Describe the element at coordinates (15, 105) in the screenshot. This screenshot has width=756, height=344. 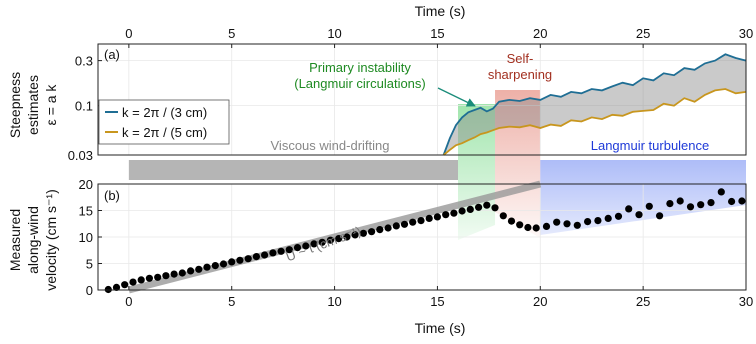
I see `y-label-a-line-1: Steepness` at that location.